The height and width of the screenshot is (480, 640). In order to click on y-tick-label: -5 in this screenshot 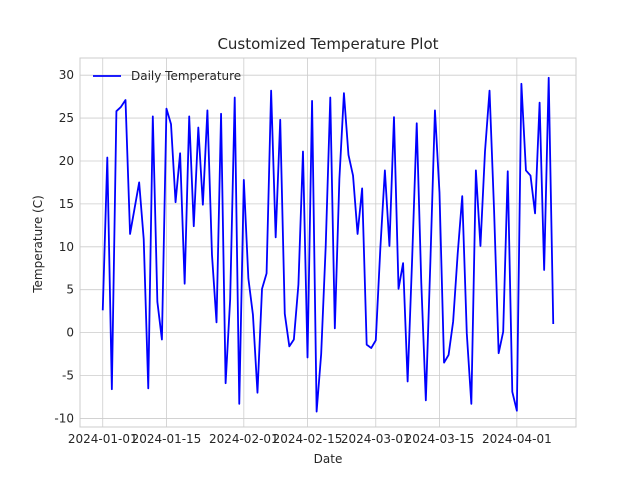, I will do `click(68, 376)`.